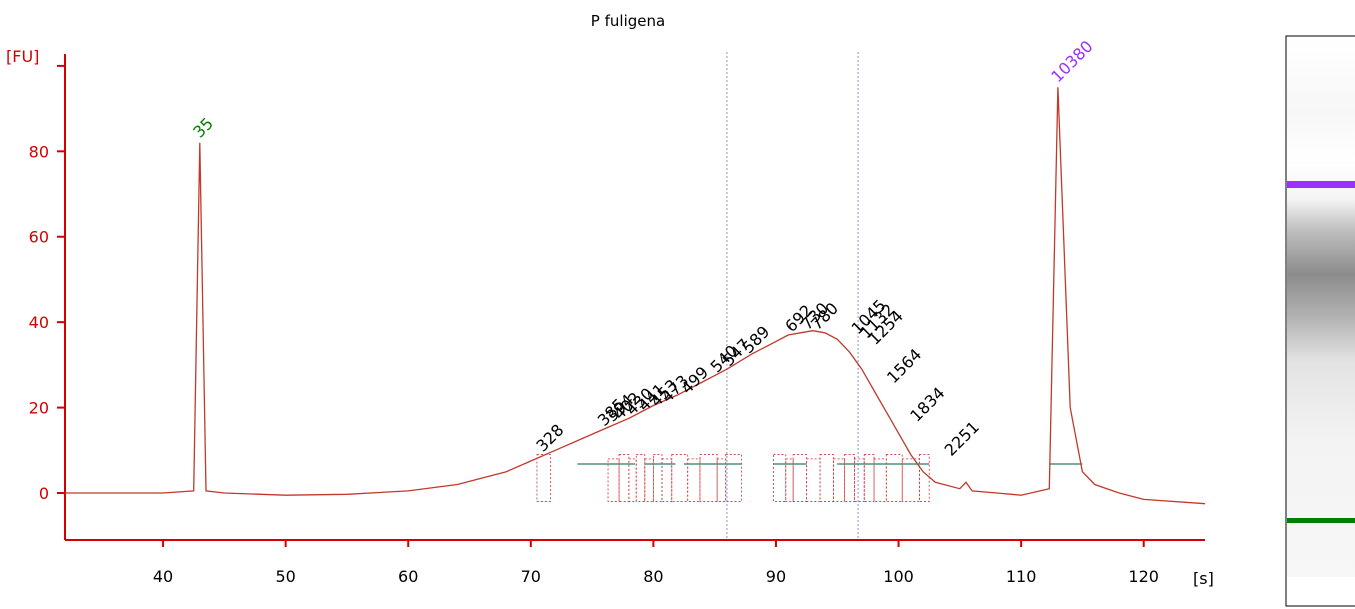  What do you see at coordinates (1143, 576) in the screenshot?
I see `x-tick-label: 120` at bounding box center [1143, 576].